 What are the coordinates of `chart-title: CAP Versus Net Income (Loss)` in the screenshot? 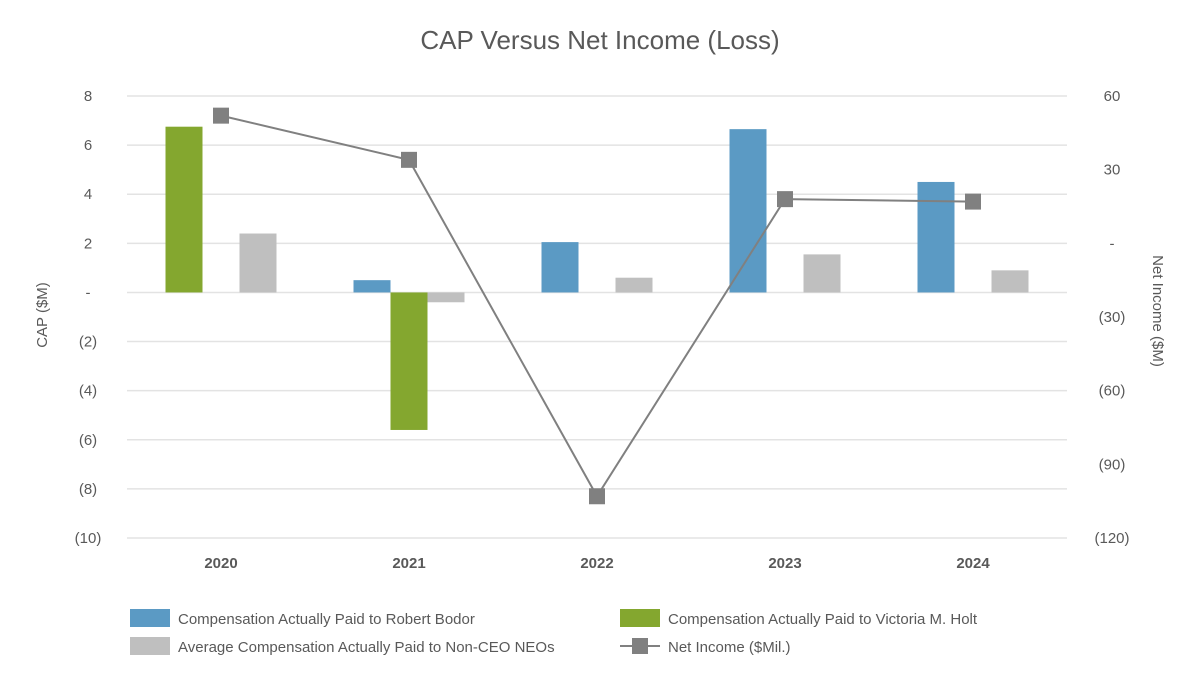 It's located at (599, 40).